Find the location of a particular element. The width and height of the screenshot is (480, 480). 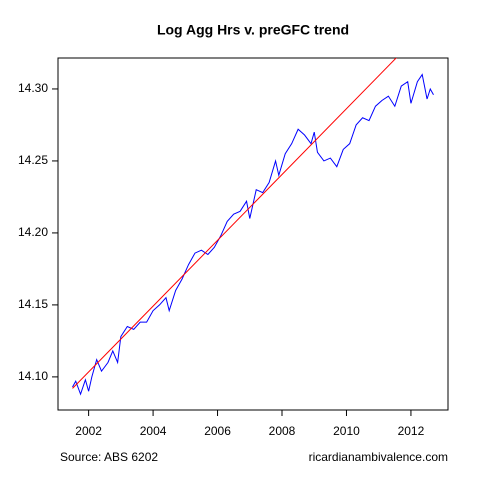

source-note: Source: ABS 6202 is located at coordinates (109, 457).